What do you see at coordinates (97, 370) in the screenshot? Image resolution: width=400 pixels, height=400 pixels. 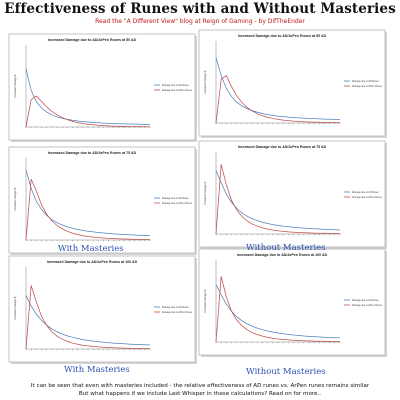 I see `with-masteries-label-bottom: With Masteries` at bounding box center [97, 370].